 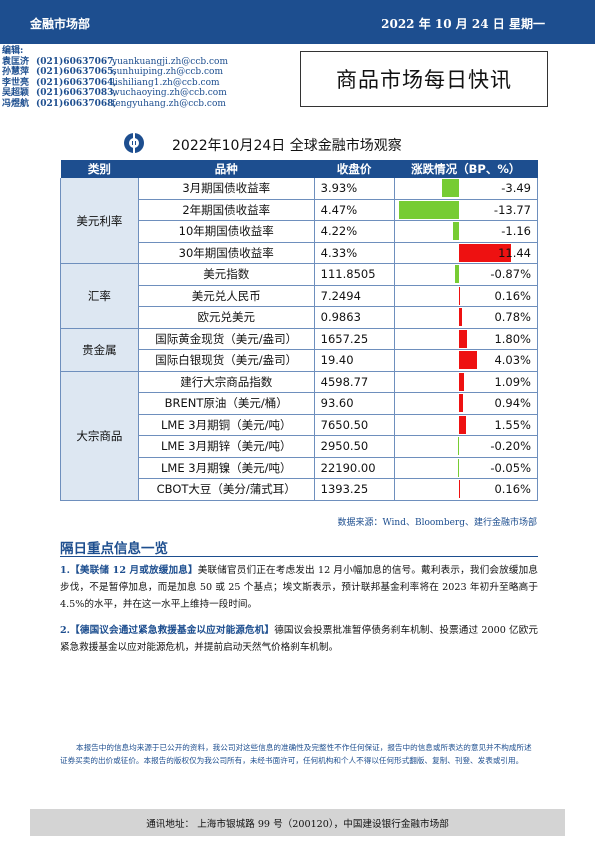 What do you see at coordinates (510, 467) in the screenshot?
I see `change-value: -0.05%` at bounding box center [510, 467].